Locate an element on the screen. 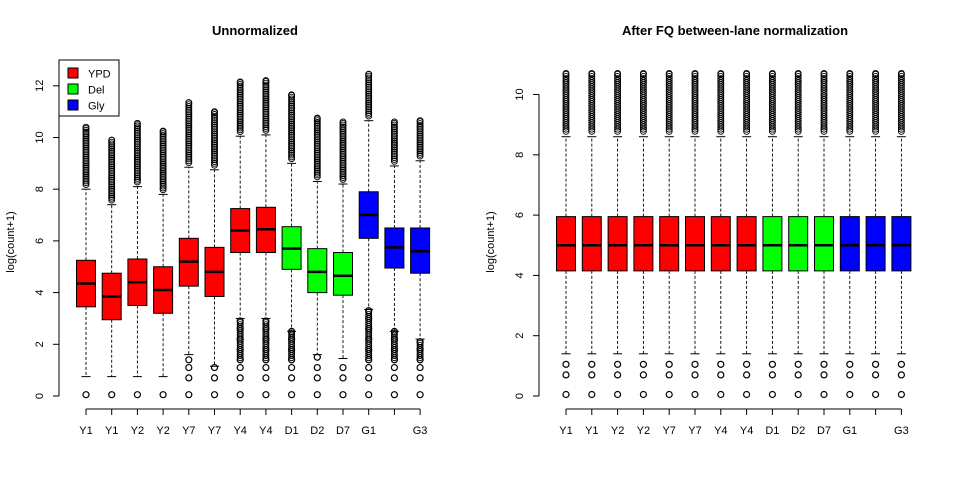 This screenshot has width=960, height=480. box-G1 is located at coordinates (849, 234).